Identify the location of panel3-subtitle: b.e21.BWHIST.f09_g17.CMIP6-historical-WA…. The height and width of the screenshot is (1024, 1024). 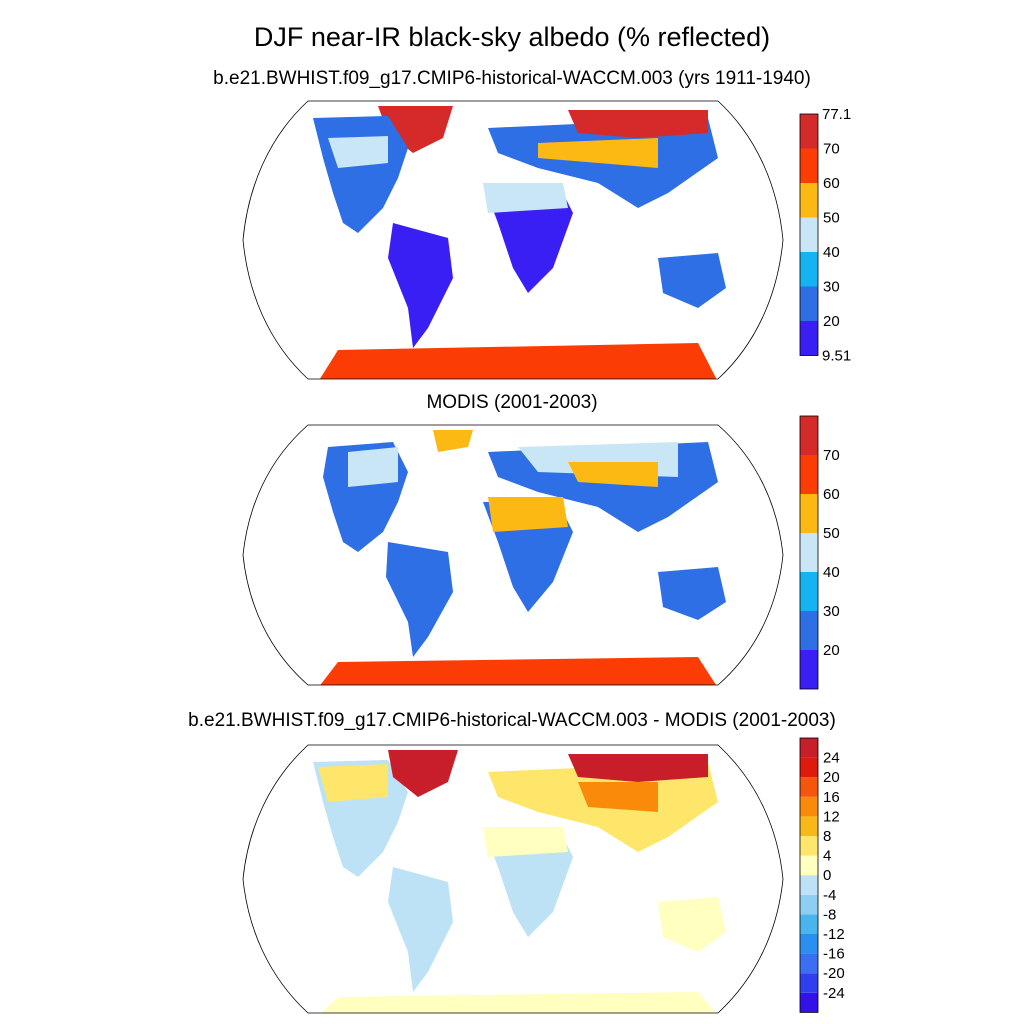
(512, 720).